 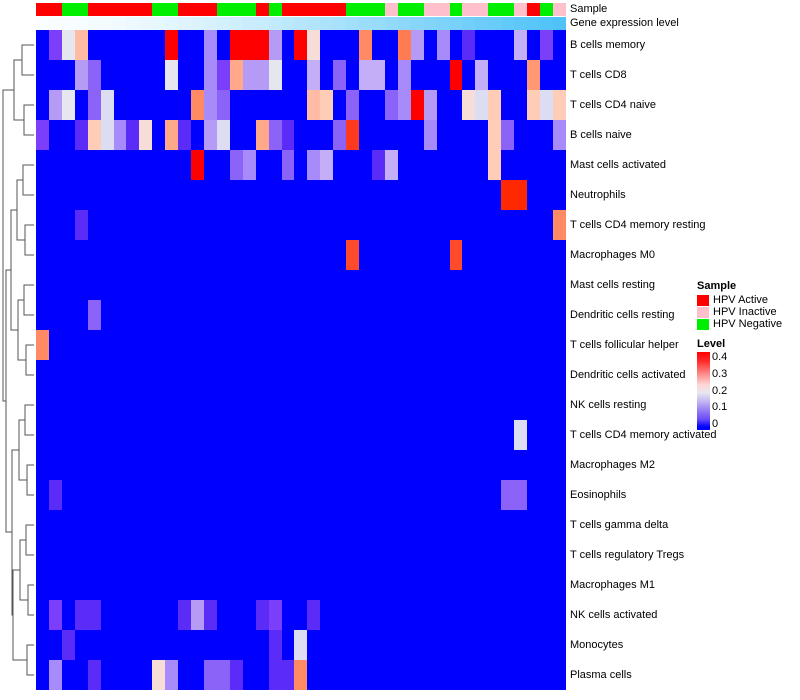 I want to click on row-label: Mast cells activated, so click(x=618, y=165).